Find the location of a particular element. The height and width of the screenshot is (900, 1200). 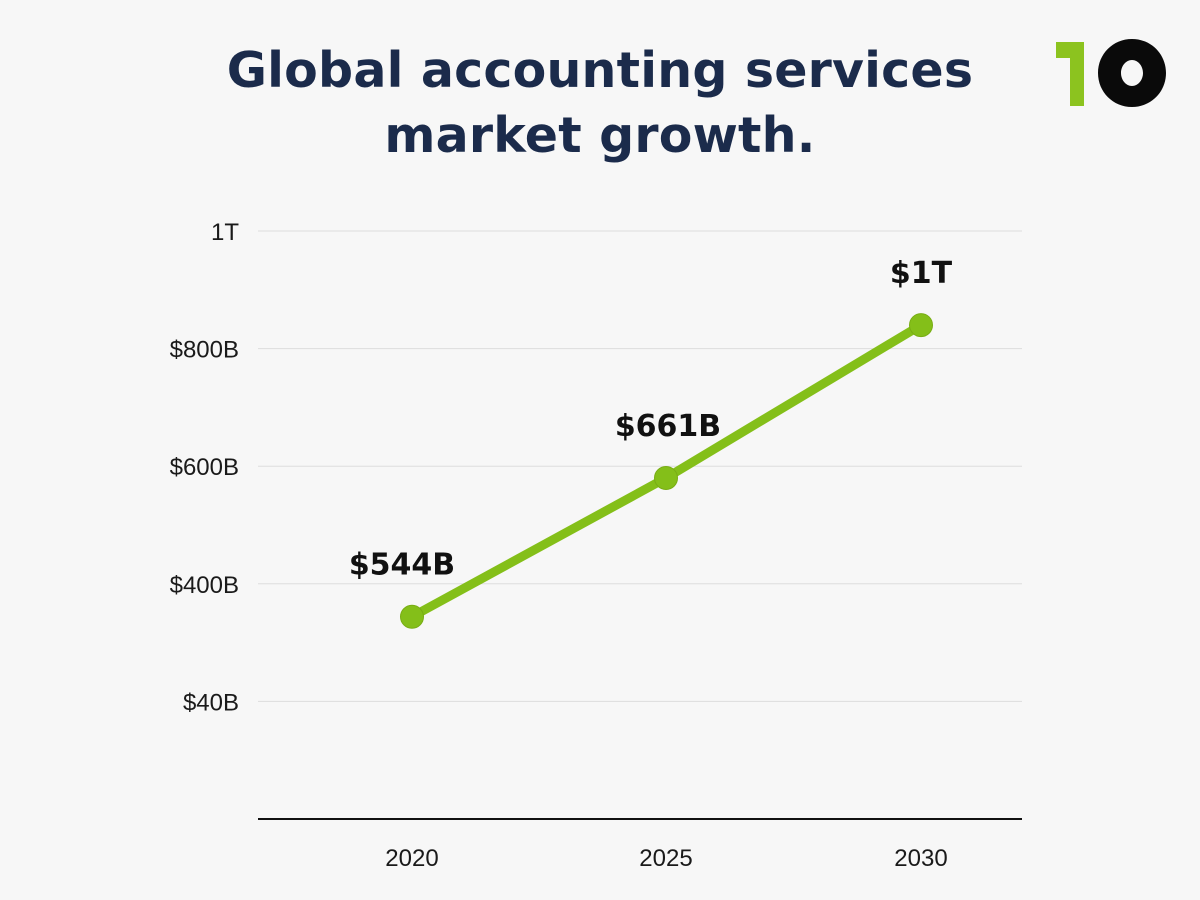

data-label: $661B is located at coordinates (668, 426).